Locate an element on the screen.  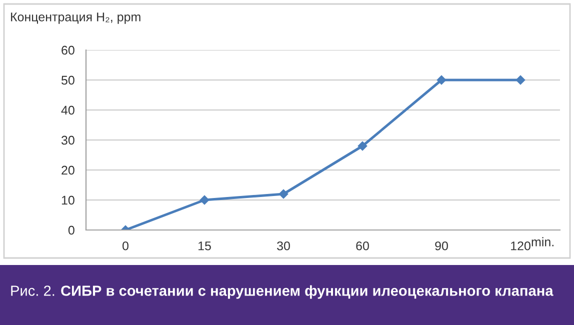
x-tick-label: 90 is located at coordinates (441, 245).